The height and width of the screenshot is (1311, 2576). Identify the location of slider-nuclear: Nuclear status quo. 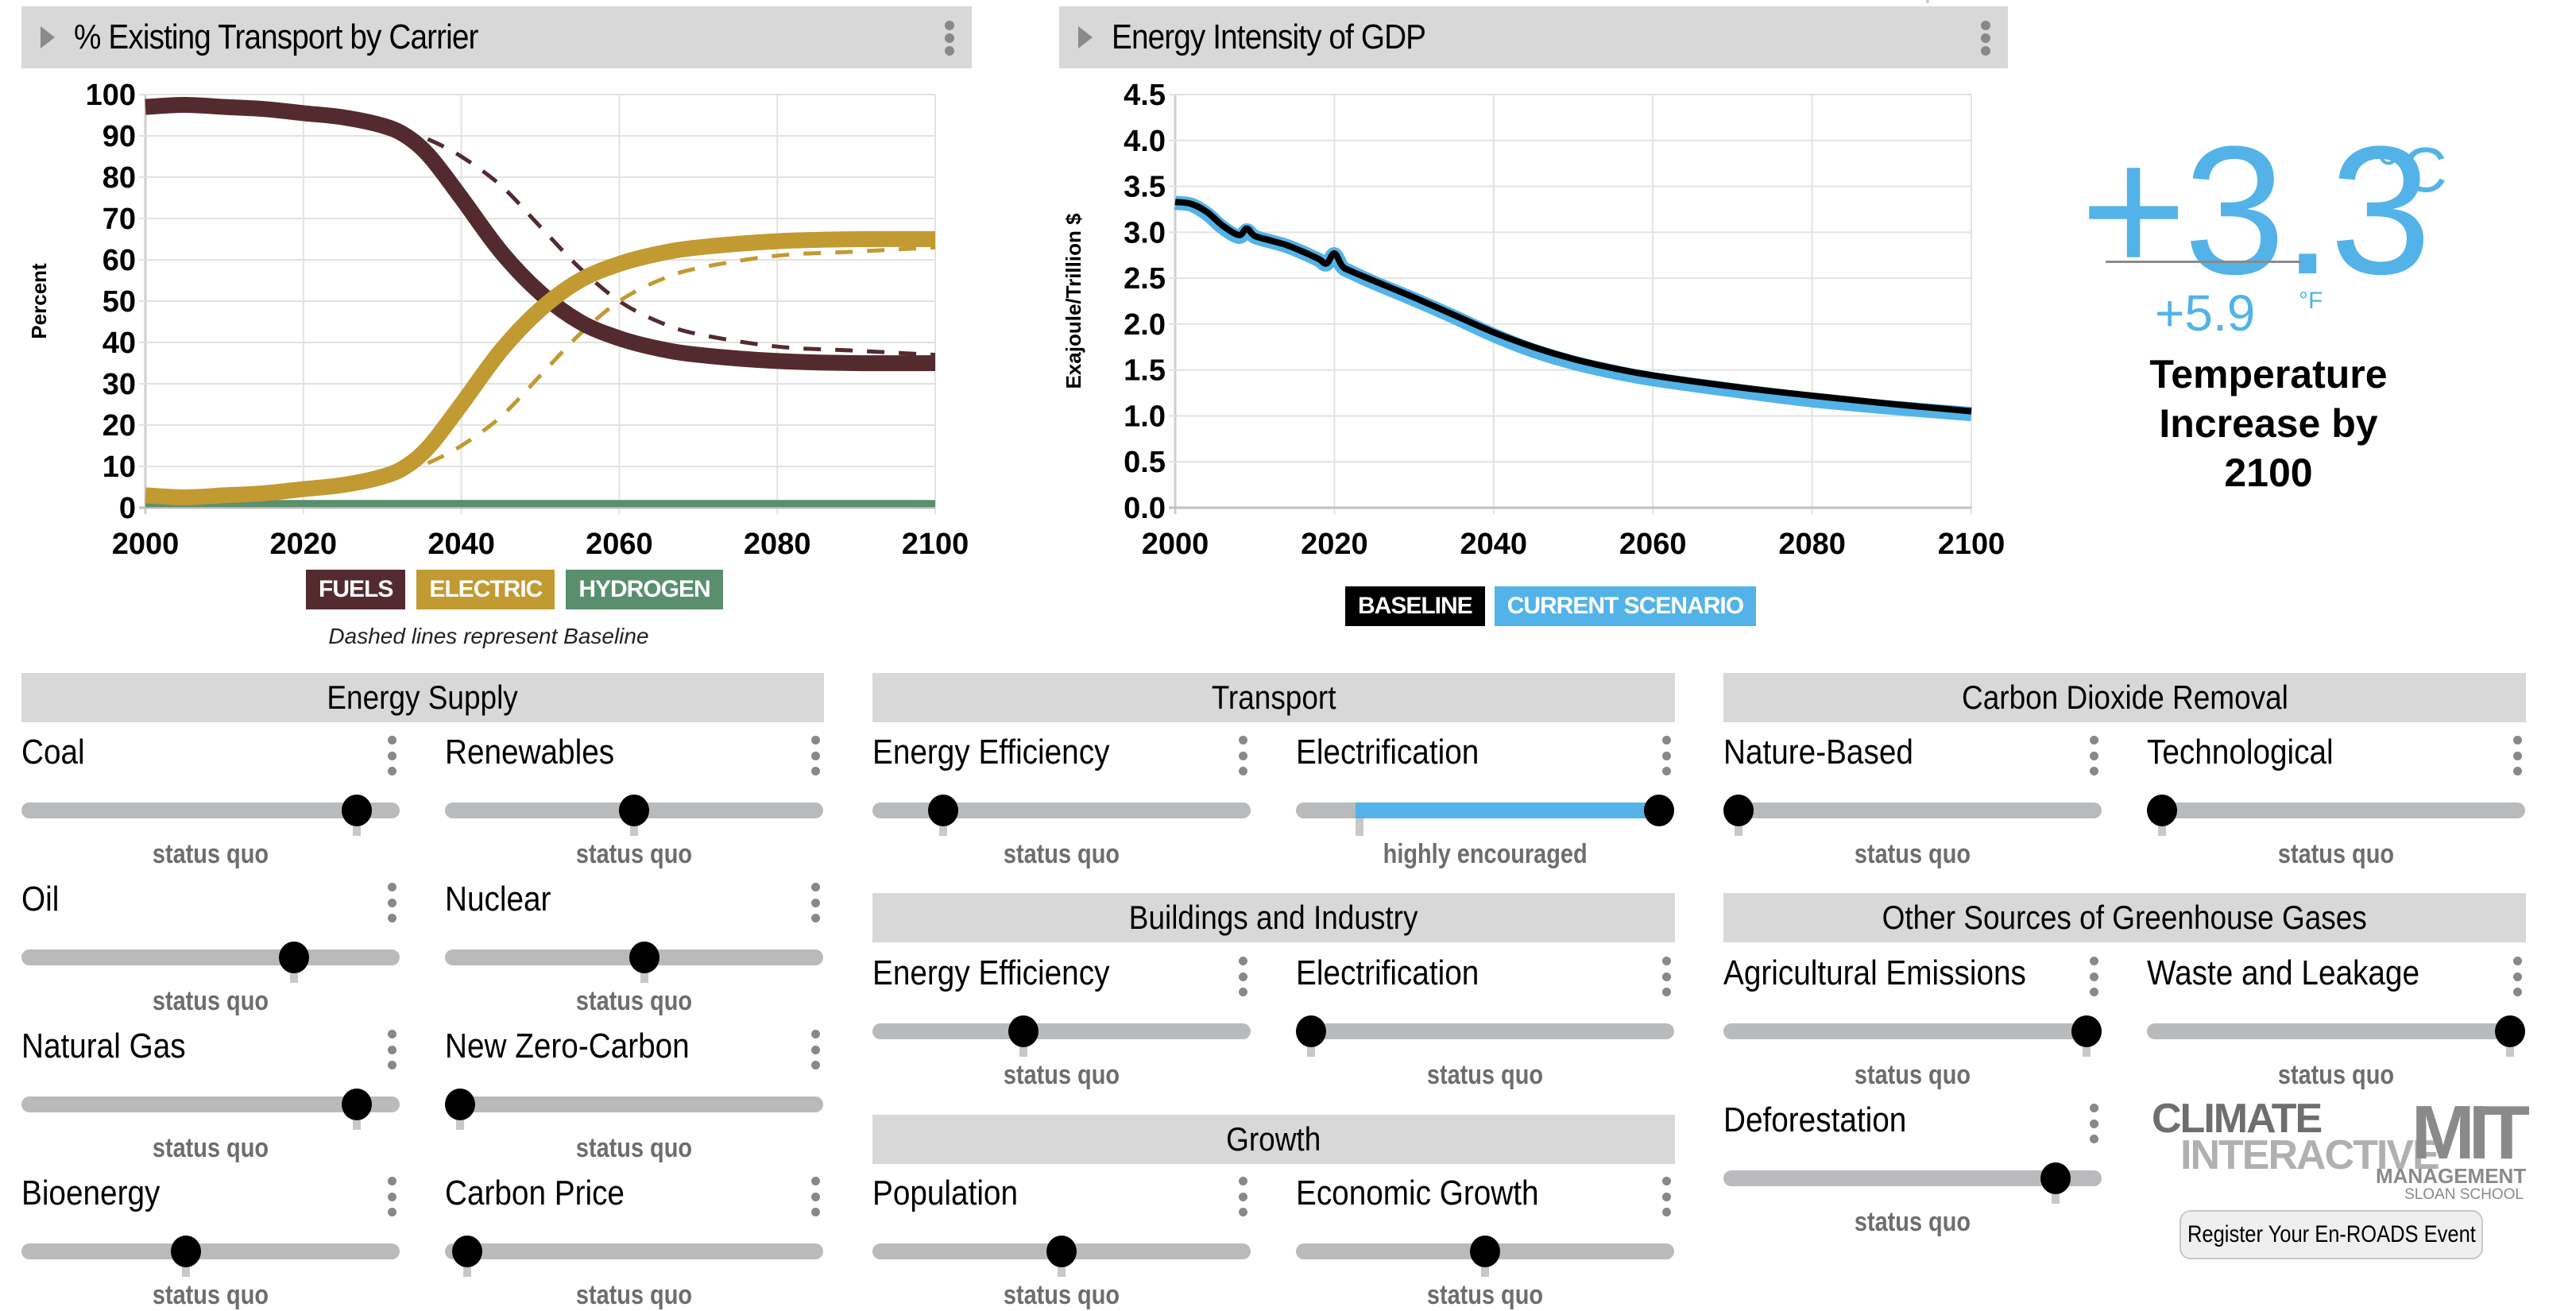
(634, 948).